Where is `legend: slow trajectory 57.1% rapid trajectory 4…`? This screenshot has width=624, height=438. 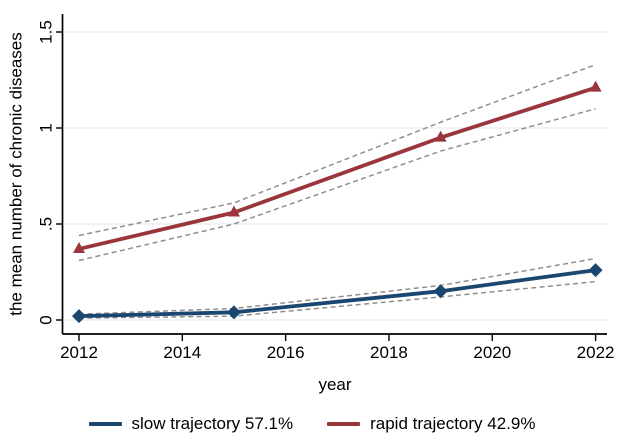
legend: slow trajectory 57.1% rapid trajectory 4… is located at coordinates (312, 423).